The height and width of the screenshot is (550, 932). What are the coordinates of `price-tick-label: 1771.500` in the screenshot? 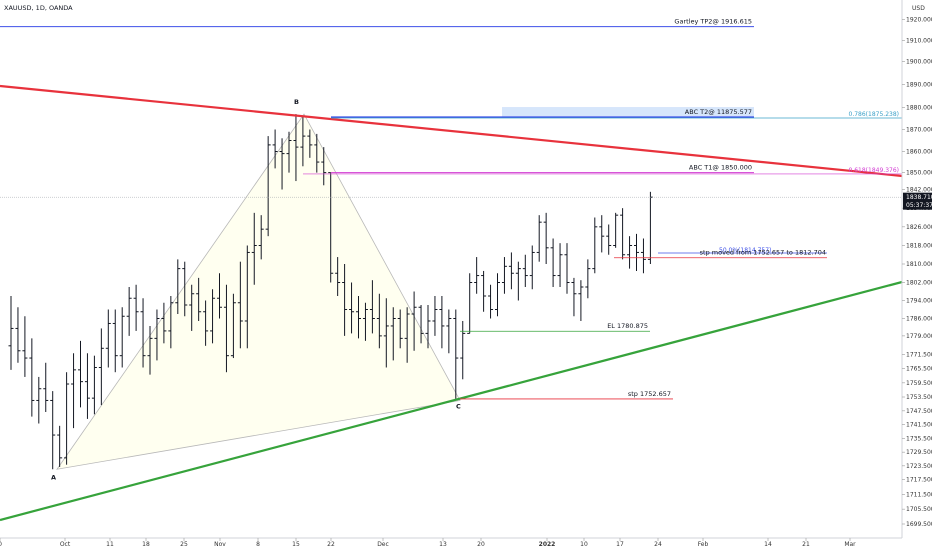 It's located at (919, 355).